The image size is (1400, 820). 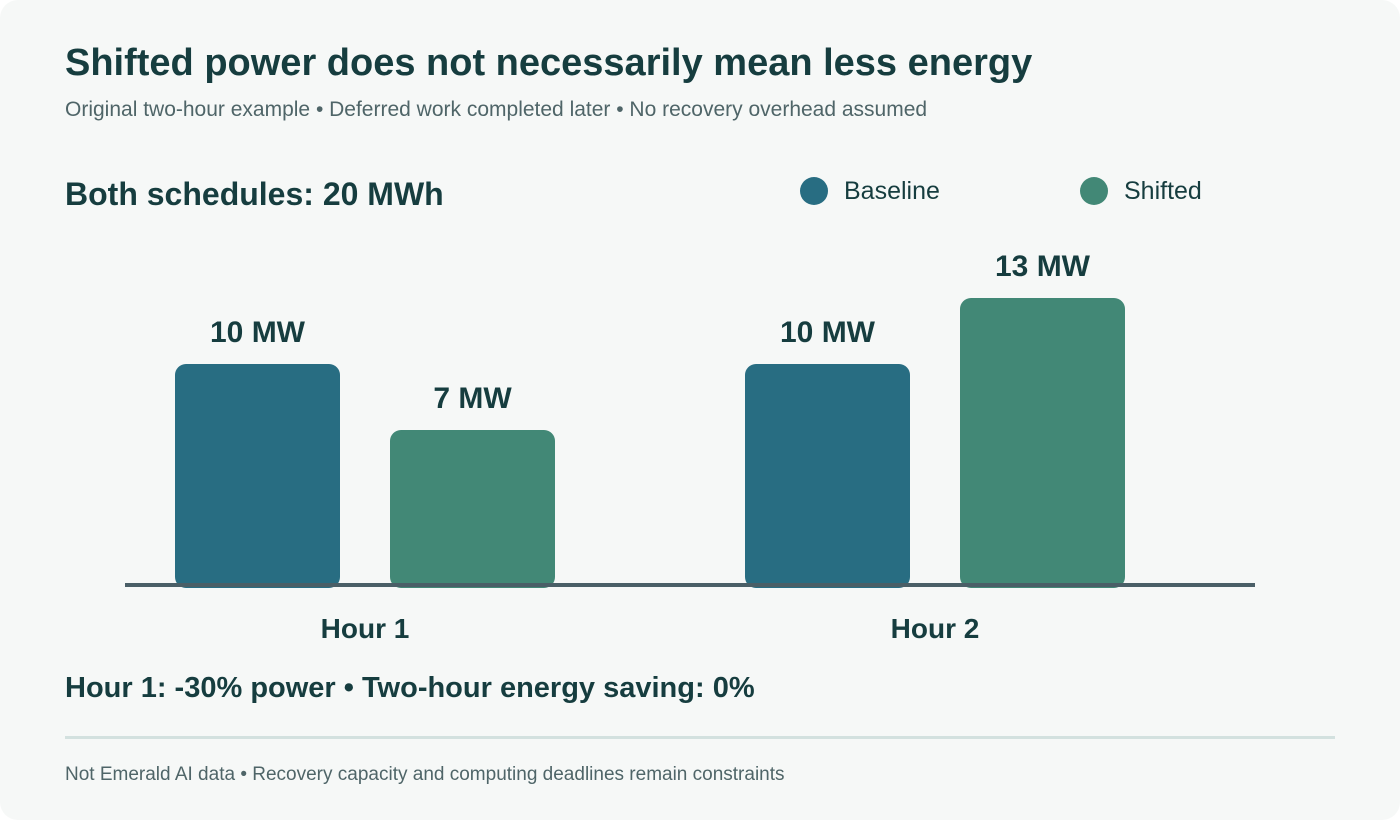 I want to click on energy-callout: Both schedules: 20 MWh, so click(x=254, y=194).